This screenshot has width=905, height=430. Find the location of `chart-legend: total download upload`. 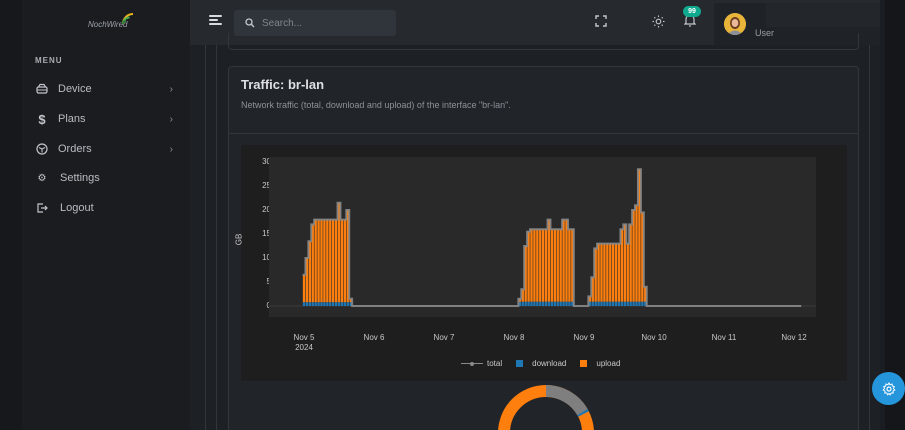

chart-legend: total download upload is located at coordinates (547, 363).